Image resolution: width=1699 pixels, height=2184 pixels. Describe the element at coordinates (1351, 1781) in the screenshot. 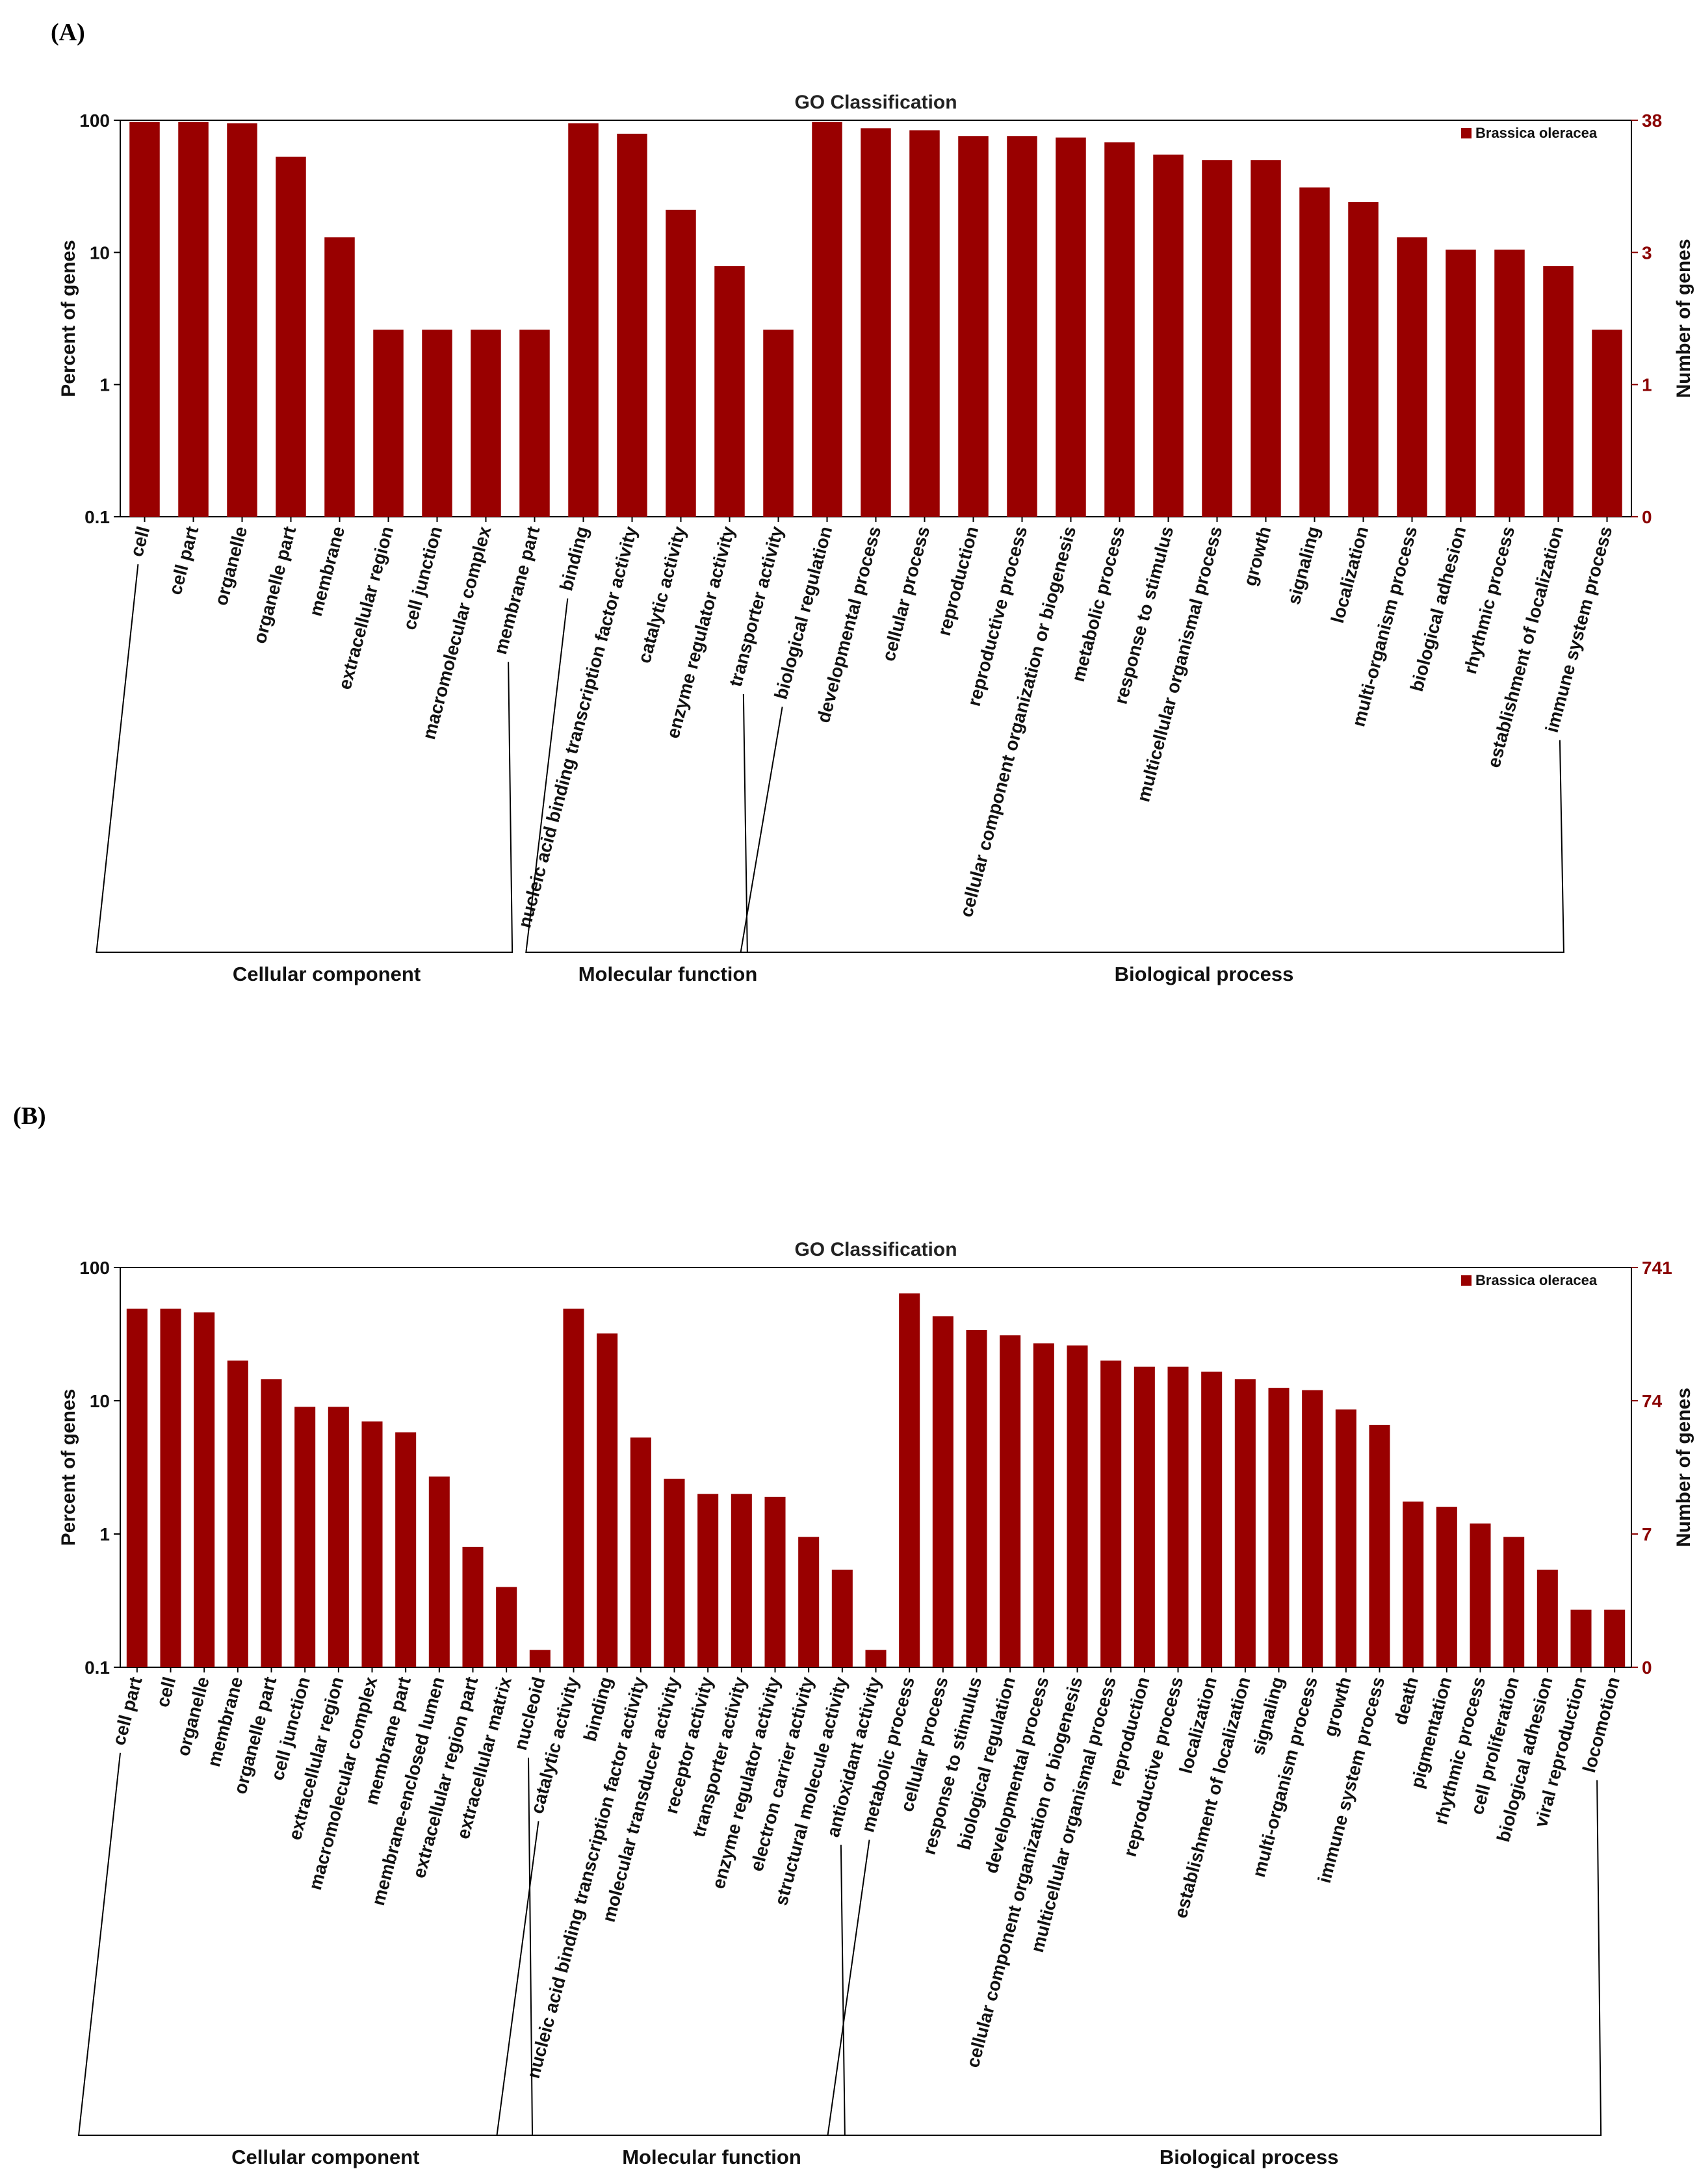

I see `category-label: immune system process` at that location.